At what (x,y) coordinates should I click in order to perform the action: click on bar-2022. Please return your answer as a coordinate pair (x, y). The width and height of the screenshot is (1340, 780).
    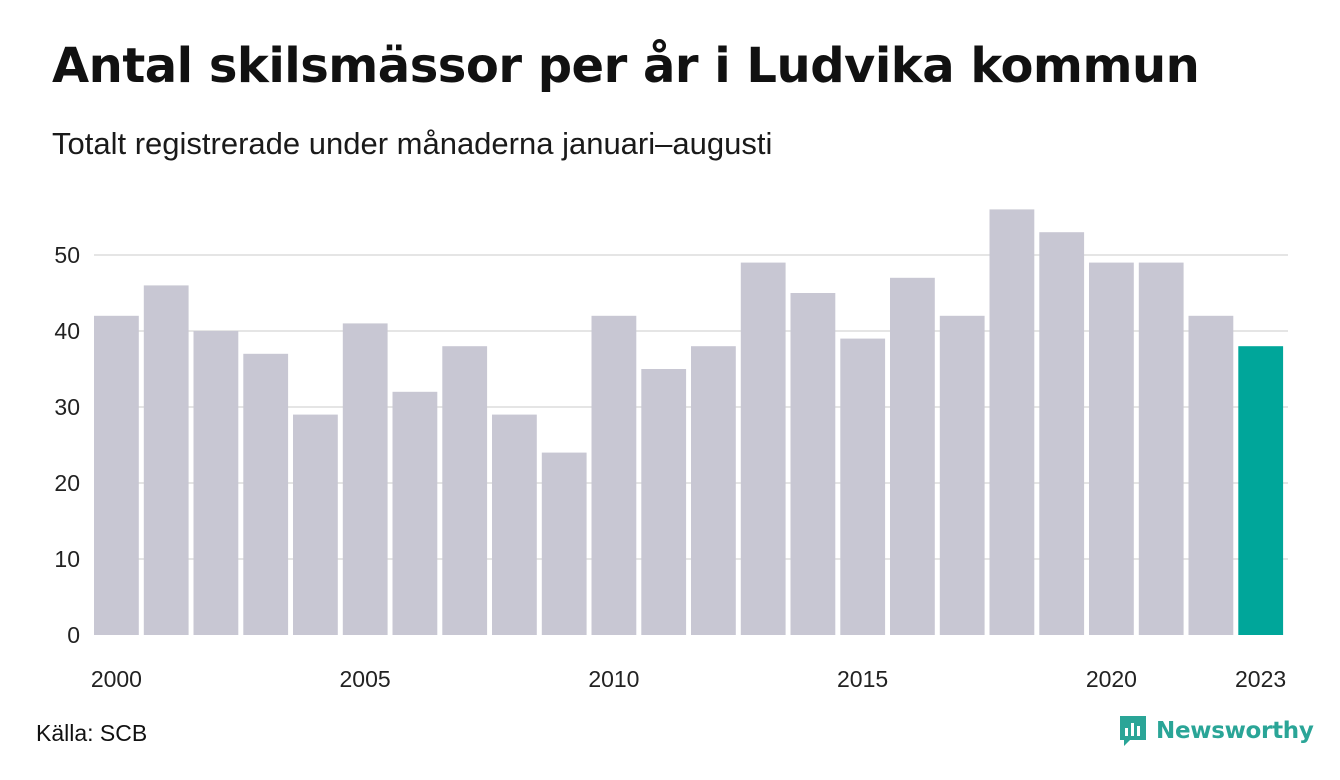
    Looking at the image, I should click on (1211, 475).